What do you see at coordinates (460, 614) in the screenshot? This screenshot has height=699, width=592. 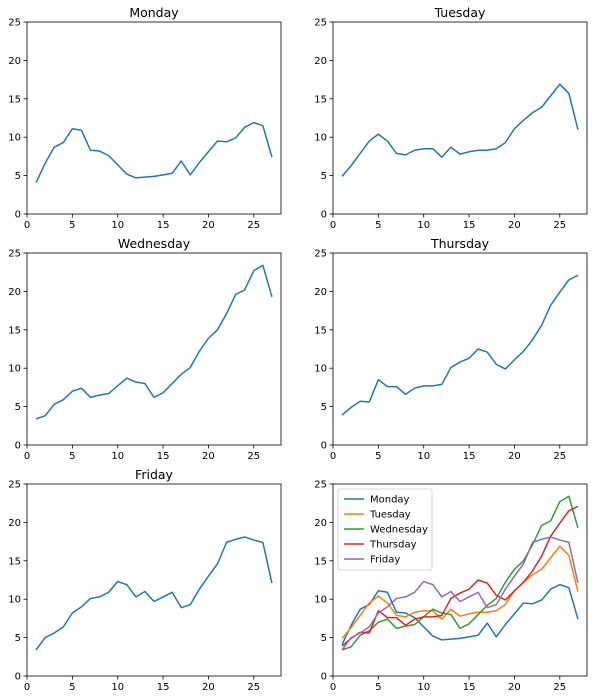 I see `series-line-monday` at bounding box center [460, 614].